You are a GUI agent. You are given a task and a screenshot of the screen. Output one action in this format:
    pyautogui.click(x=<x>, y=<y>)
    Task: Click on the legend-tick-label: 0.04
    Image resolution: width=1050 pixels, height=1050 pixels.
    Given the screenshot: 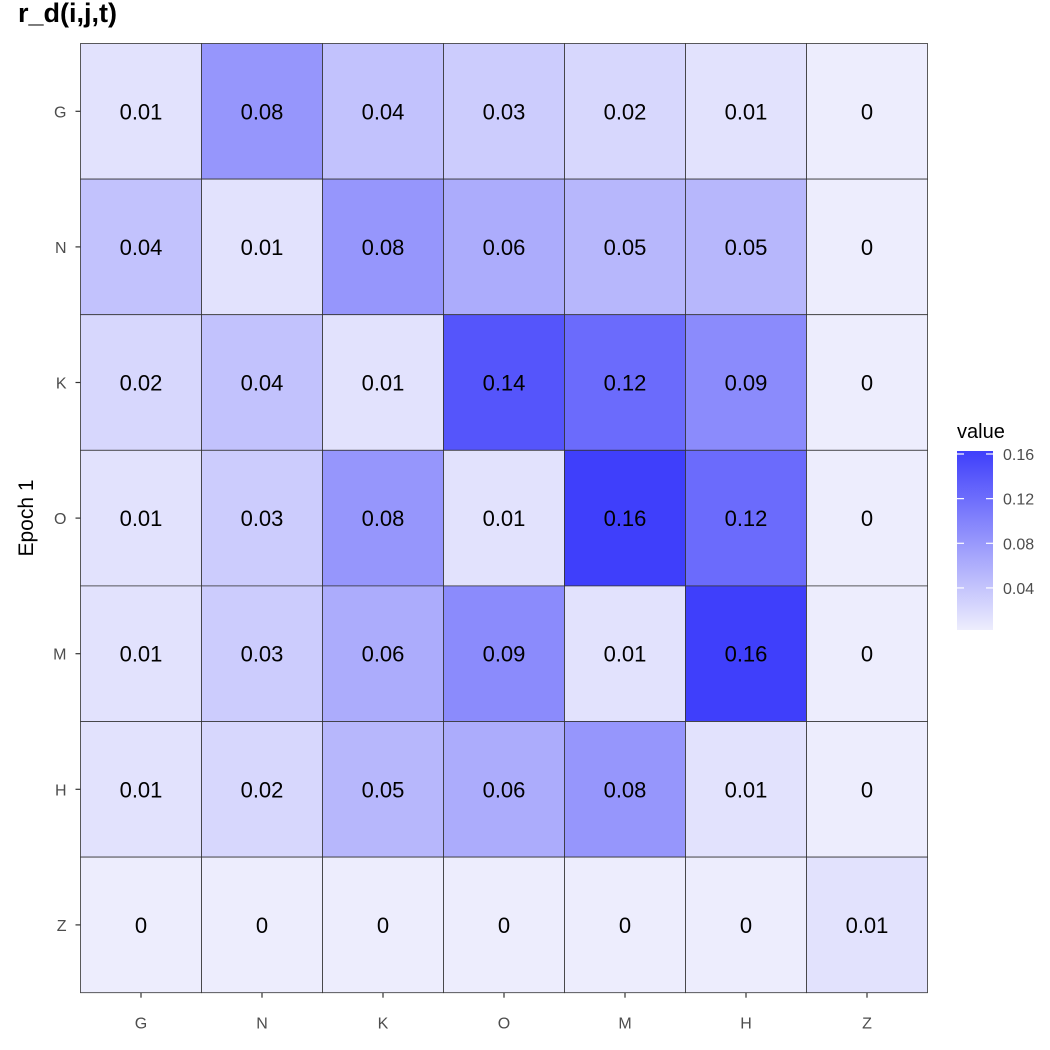 What is the action you would take?
    pyautogui.click(x=1018, y=589)
    